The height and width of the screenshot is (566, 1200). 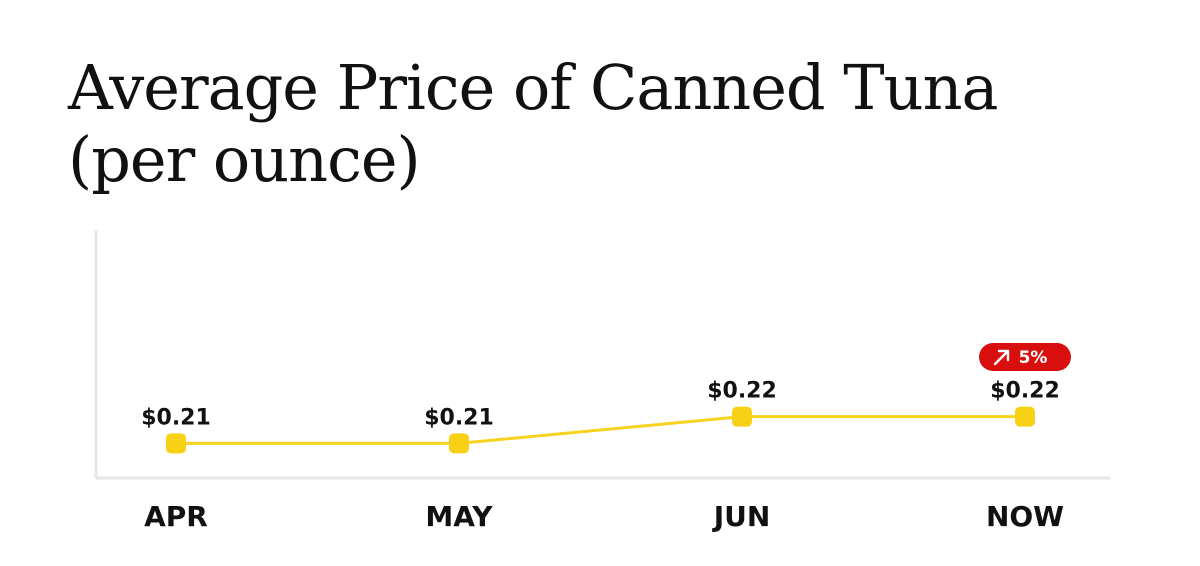 I want to click on chart-title-line-1: Average Price of Canned Tuna, so click(x=533, y=87).